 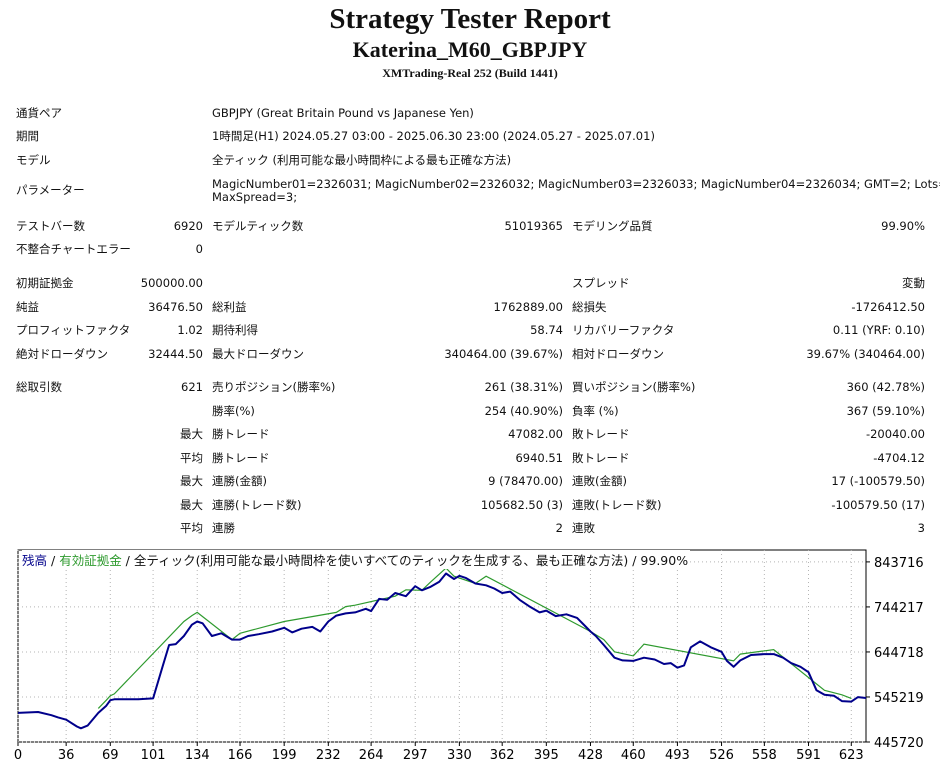 What do you see at coordinates (50, 190) in the screenshot?
I see `info-label-params: パラメーター` at bounding box center [50, 190].